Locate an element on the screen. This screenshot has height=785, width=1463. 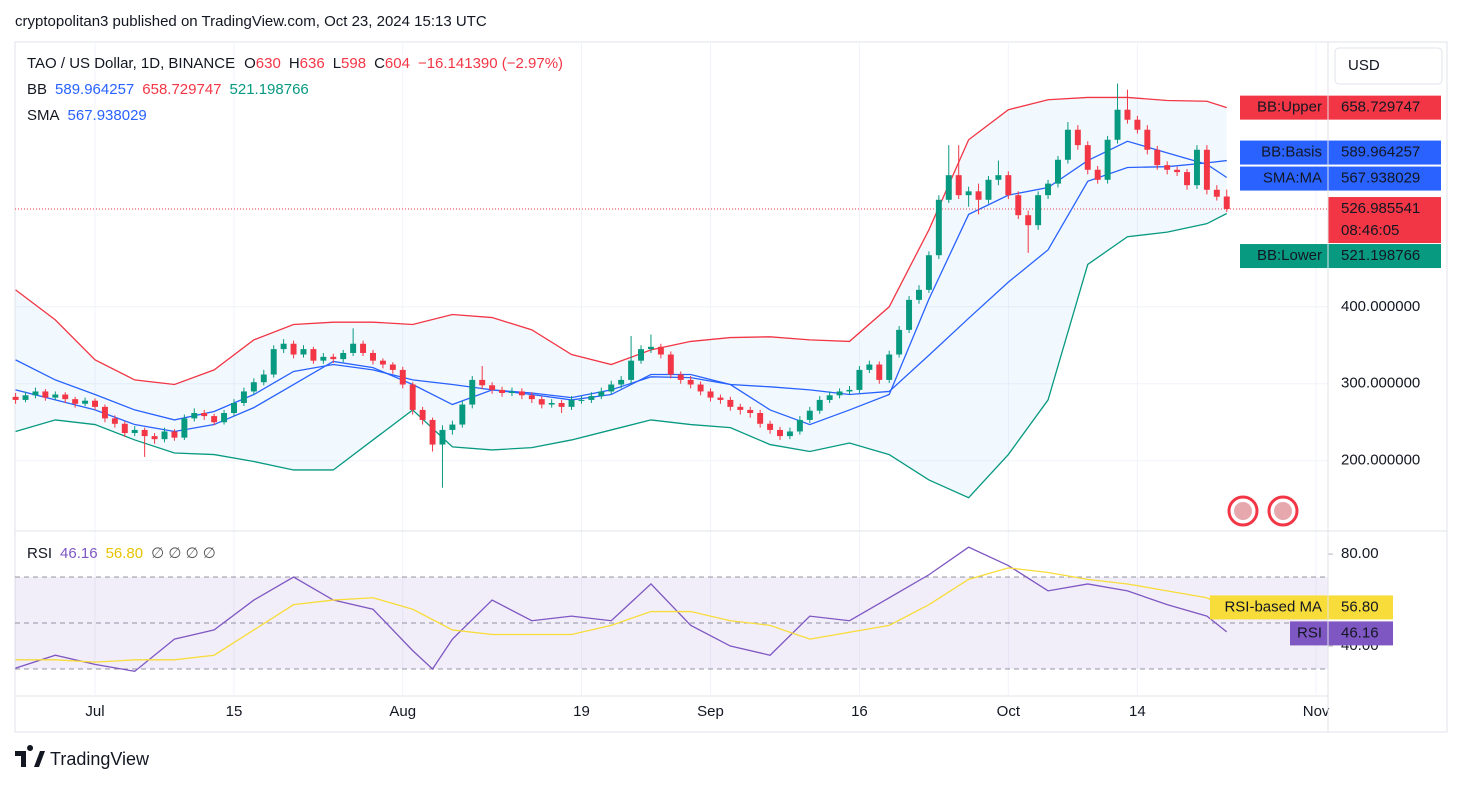
close-value: 604 is located at coordinates (397, 63).